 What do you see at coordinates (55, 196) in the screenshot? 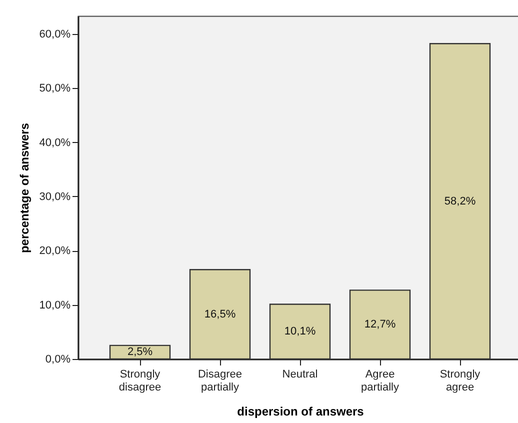
I see `y-tick-label: 30,0%` at bounding box center [55, 196].